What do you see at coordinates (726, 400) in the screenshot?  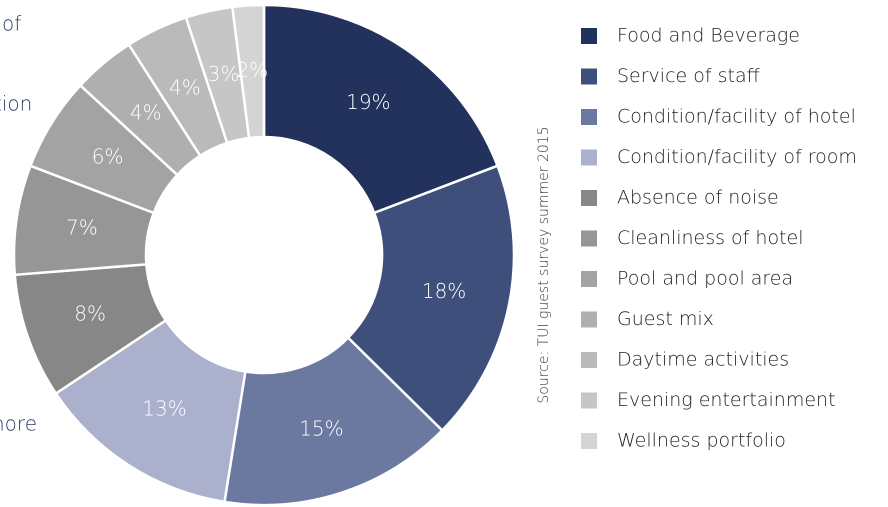 I see `legend-label: Evening entertainment` at bounding box center [726, 400].